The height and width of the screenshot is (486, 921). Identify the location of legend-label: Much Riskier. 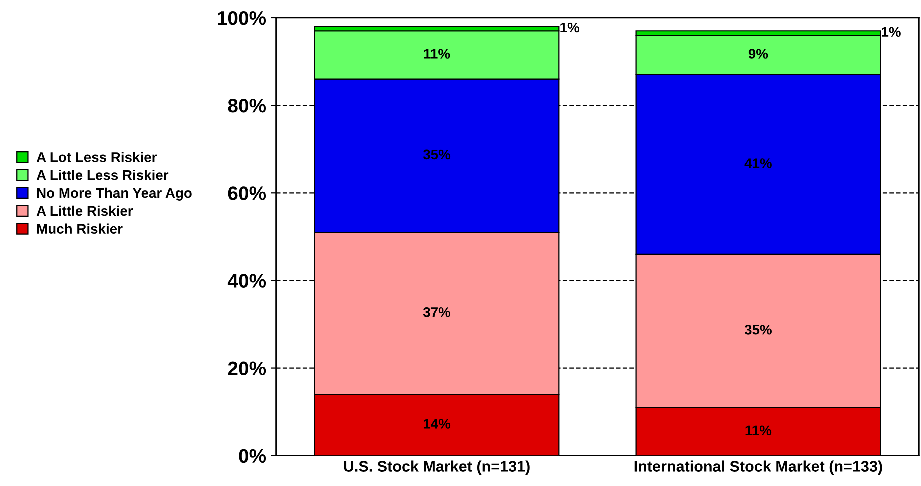
(80, 229).